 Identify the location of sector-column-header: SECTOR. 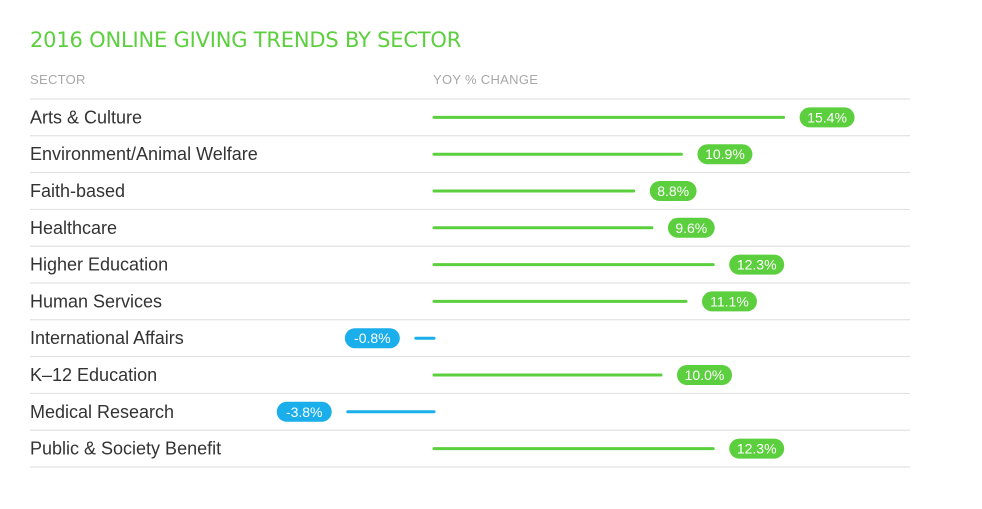
(58, 79).